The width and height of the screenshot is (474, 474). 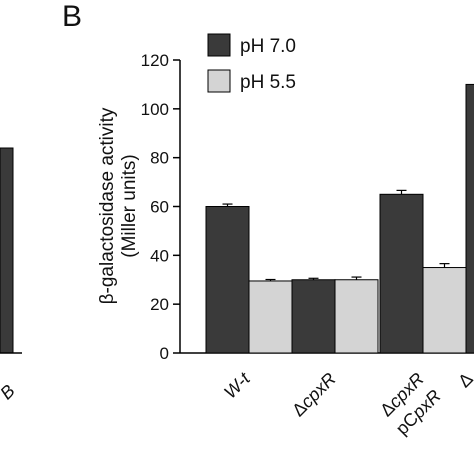 What do you see at coordinates (7, 250) in the screenshot?
I see `left-panel-bar` at bounding box center [7, 250].